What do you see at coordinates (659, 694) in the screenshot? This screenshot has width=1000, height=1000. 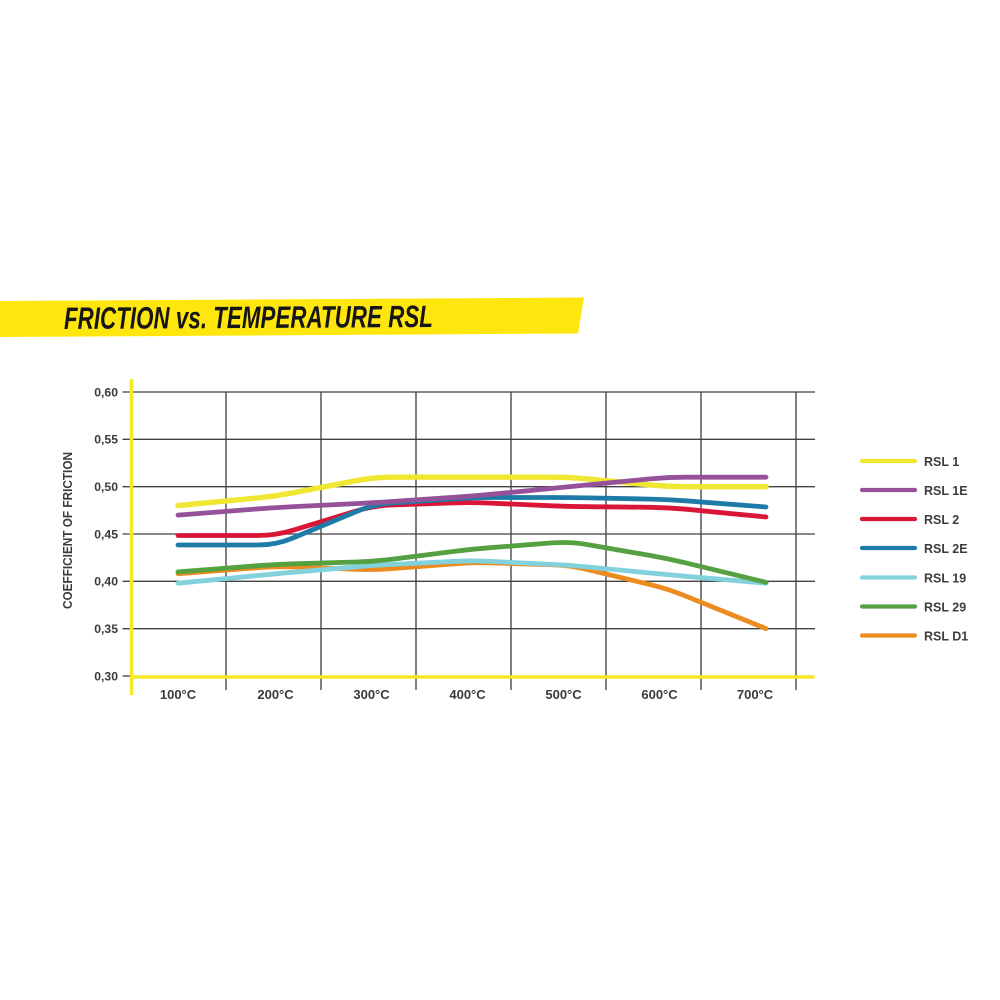 I see `svg-text: 600°C` at bounding box center [659, 694].